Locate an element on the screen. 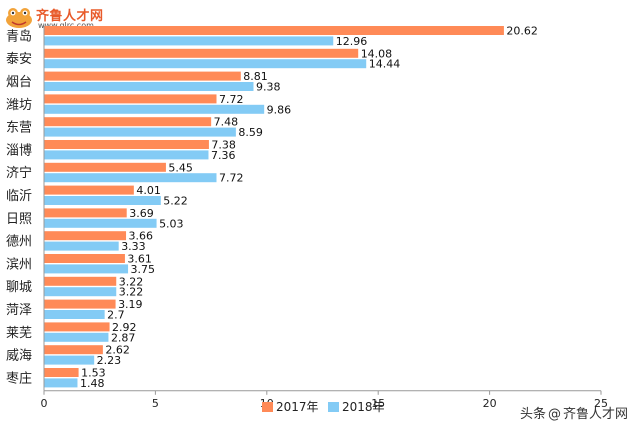  category-label: 东营 is located at coordinates (19, 128).